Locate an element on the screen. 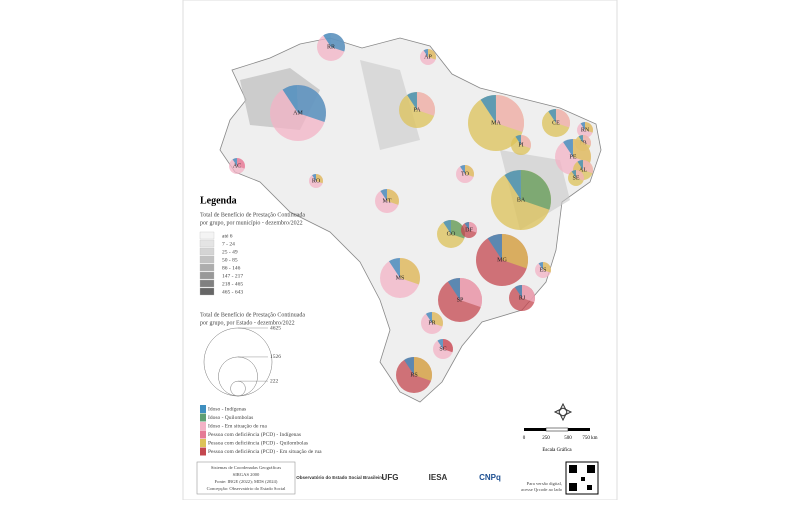 This screenshot has height=505, width=800. legend-class-label: 7 - 24 is located at coordinates (228, 244).